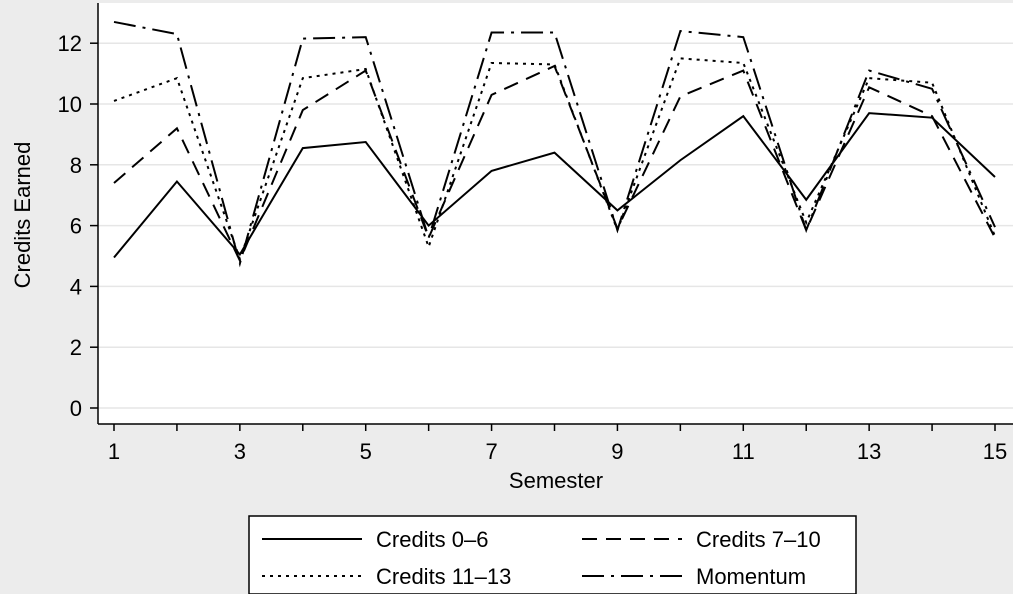  What do you see at coordinates (491, 451) in the screenshot?
I see `x-tick-label: 7` at bounding box center [491, 451].